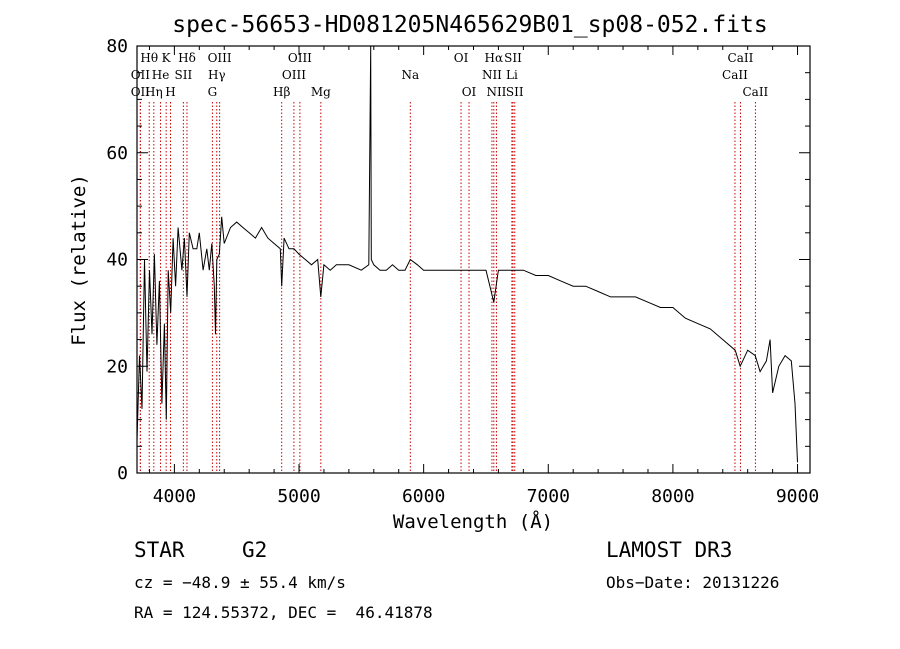 The height and width of the screenshot is (649, 900). Describe the element at coordinates (154, 92) in the screenshot. I see `marker-label-4: Hη` at that location.